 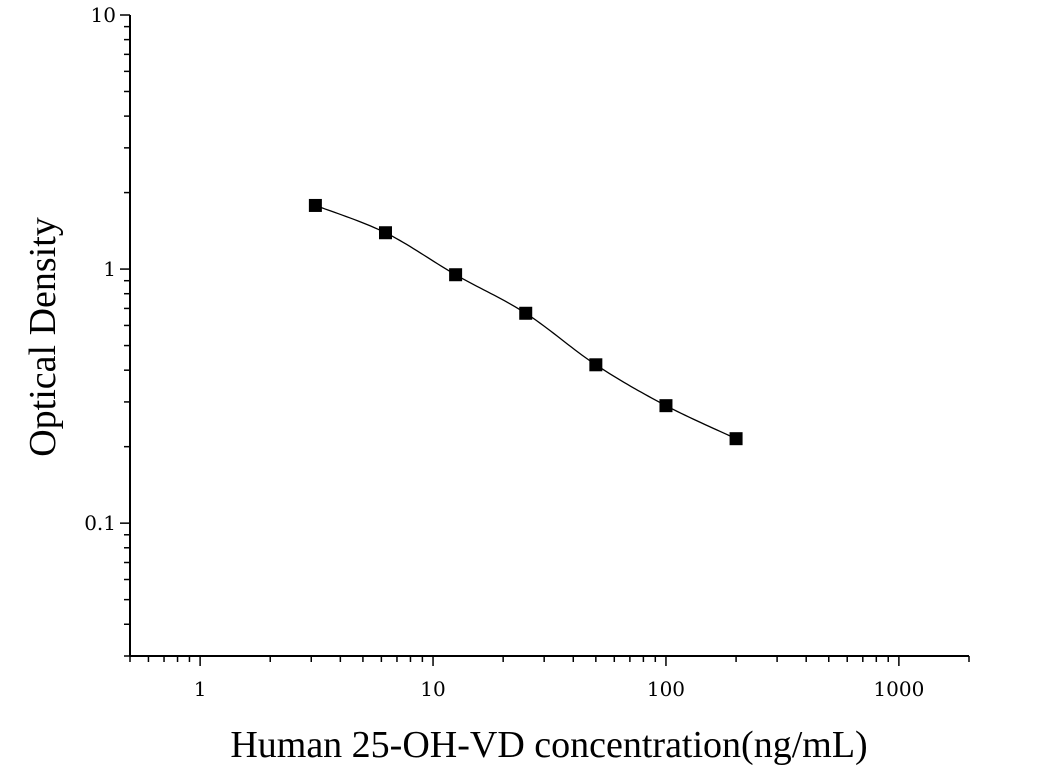 I want to click on x-tick-label: 1000, so click(x=898, y=689).